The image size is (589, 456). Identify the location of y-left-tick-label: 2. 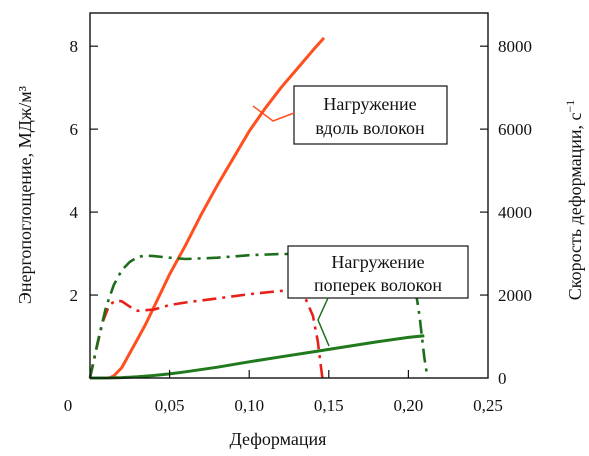
(74, 295).